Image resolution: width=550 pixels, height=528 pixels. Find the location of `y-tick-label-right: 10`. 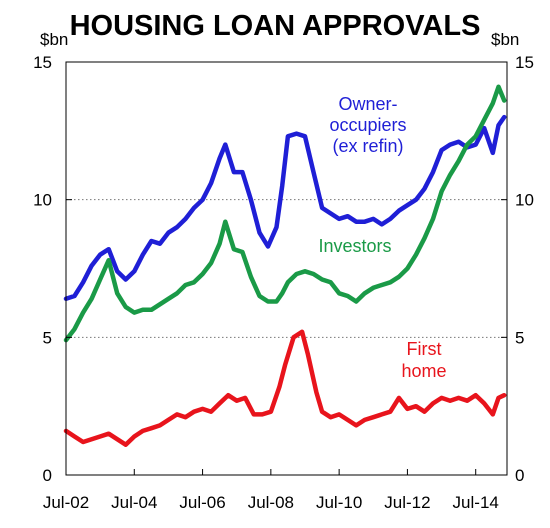

y-tick-label-right: 10 is located at coordinates (524, 200).